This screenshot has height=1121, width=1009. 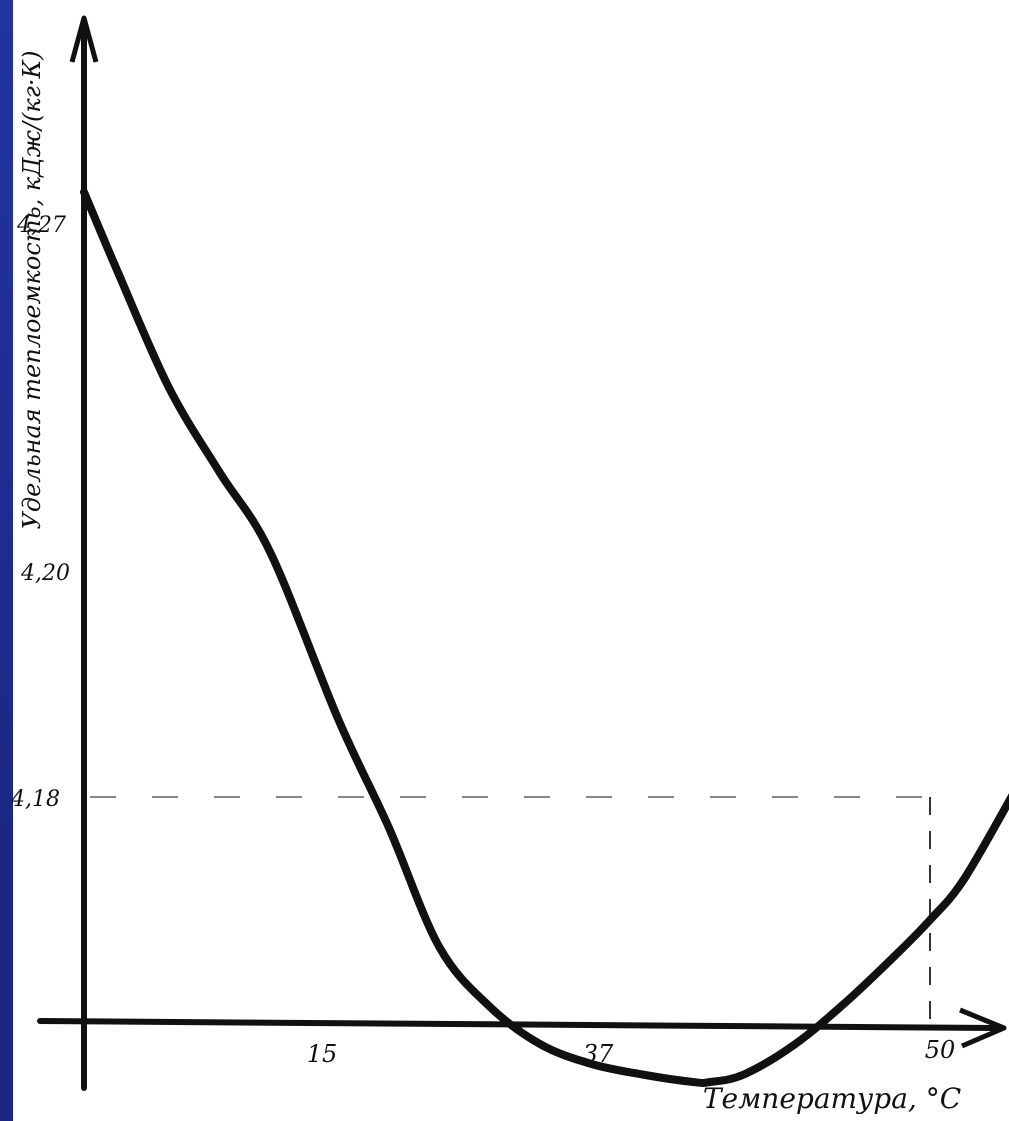 I want to click on y-tick-label: 4,20, so click(x=45, y=573).